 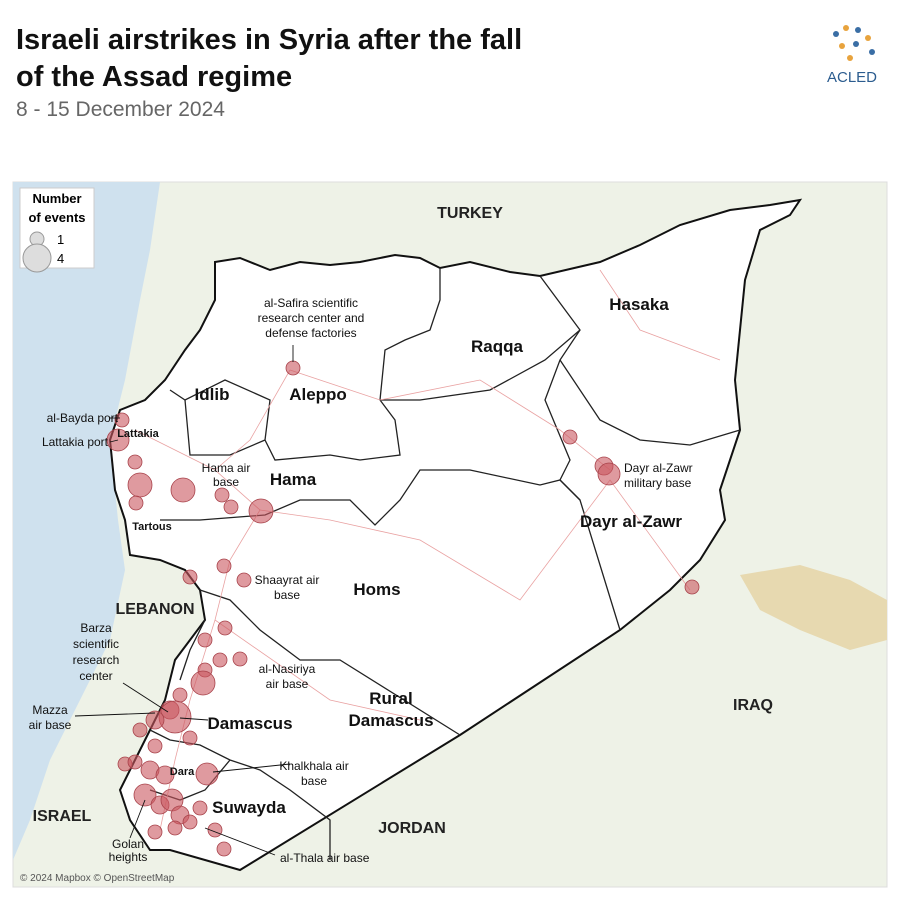 What do you see at coordinates (154, 77) in the screenshot?
I see `title: of the Assad regime` at bounding box center [154, 77].